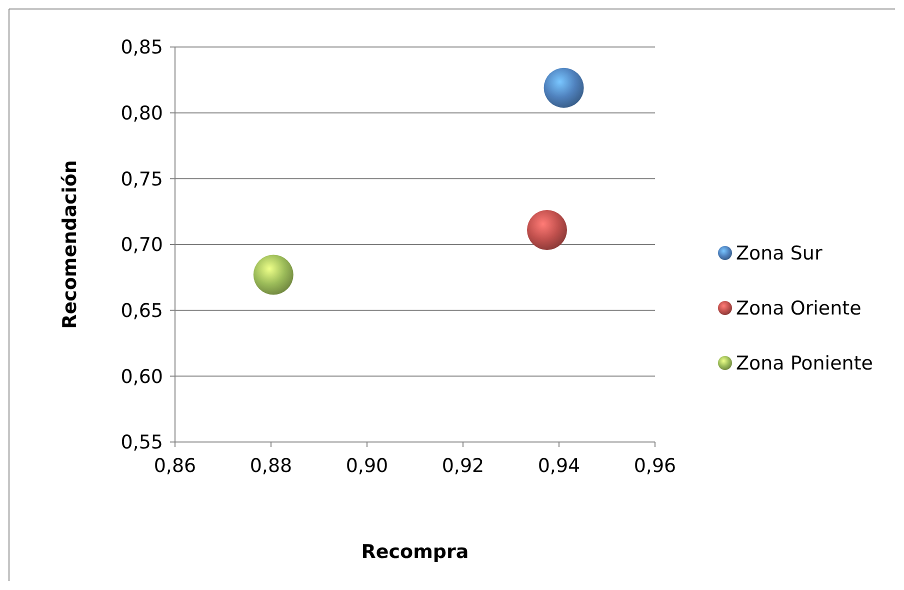  Describe the element at coordinates (655, 466) in the screenshot. I see `x-tick-label: 0,96` at that location.